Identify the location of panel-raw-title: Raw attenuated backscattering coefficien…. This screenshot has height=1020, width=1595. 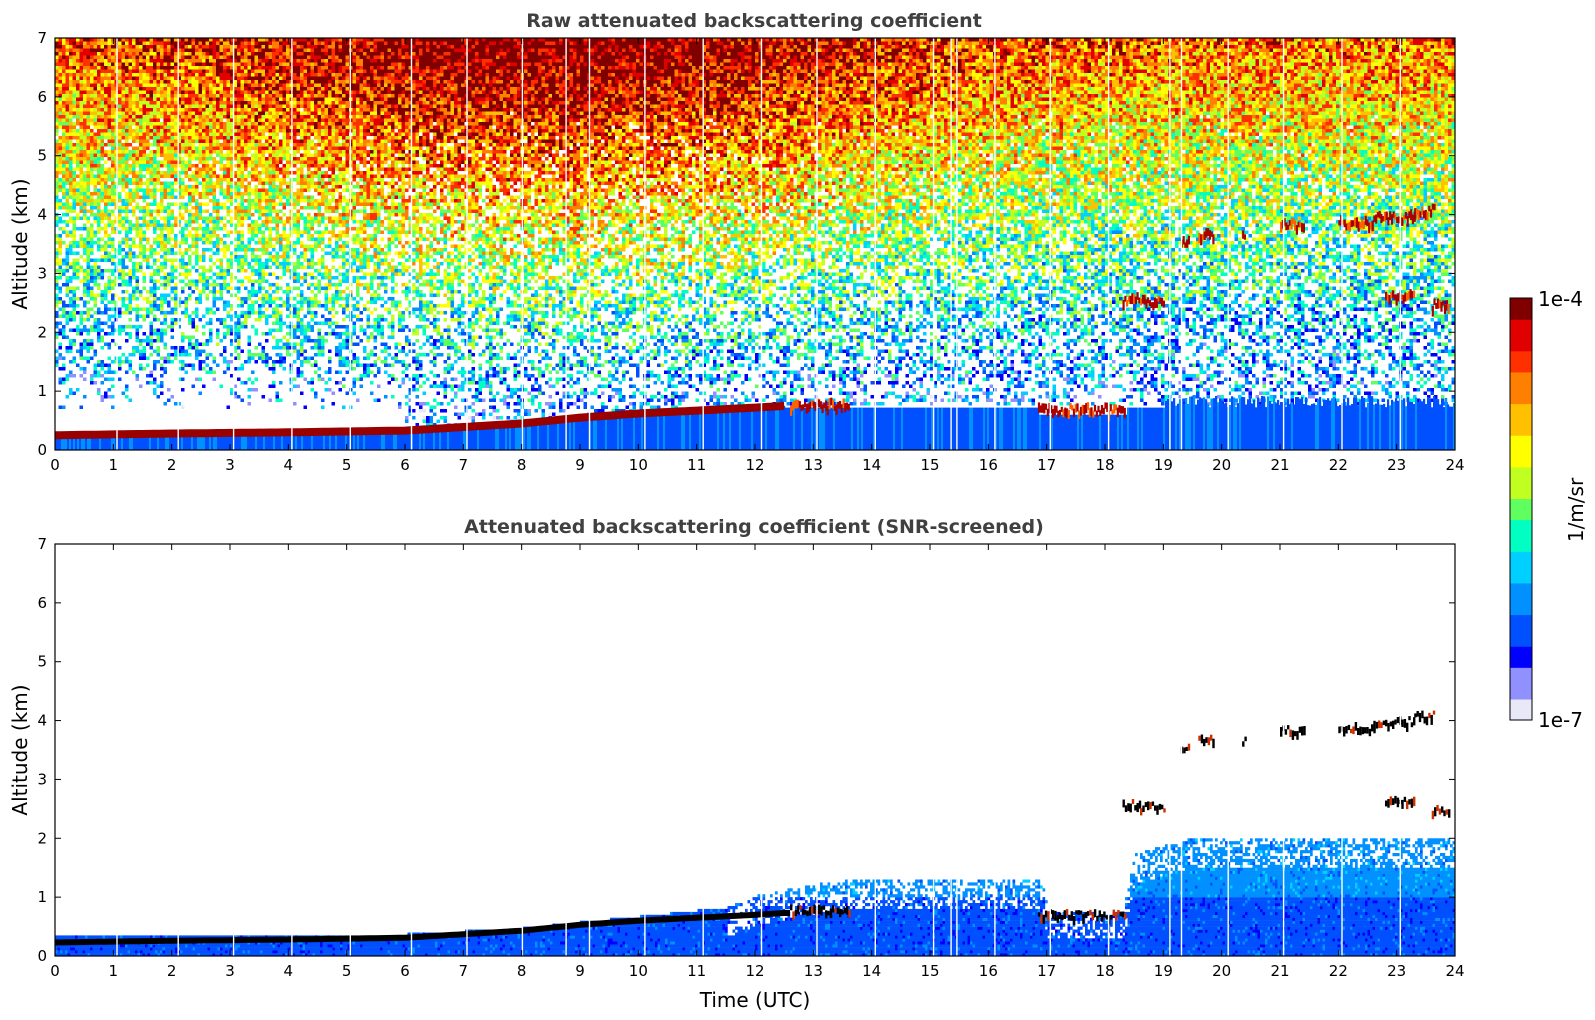
(754, 21).